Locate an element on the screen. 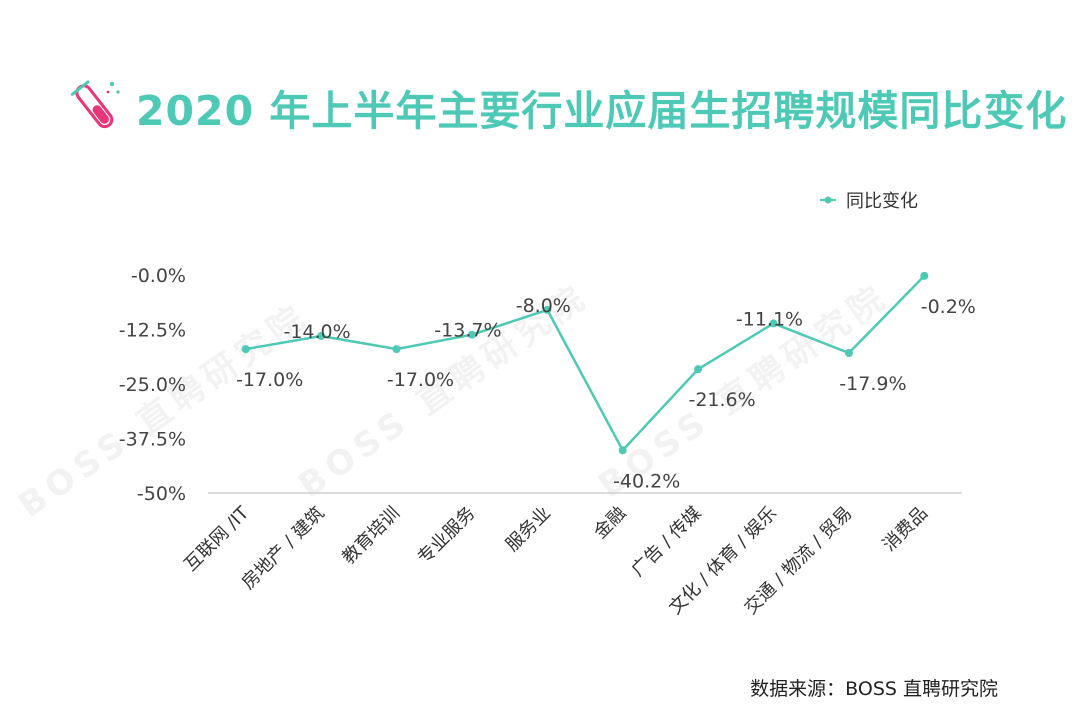  x-tick-label: 教育培训 is located at coordinates (371, 536).